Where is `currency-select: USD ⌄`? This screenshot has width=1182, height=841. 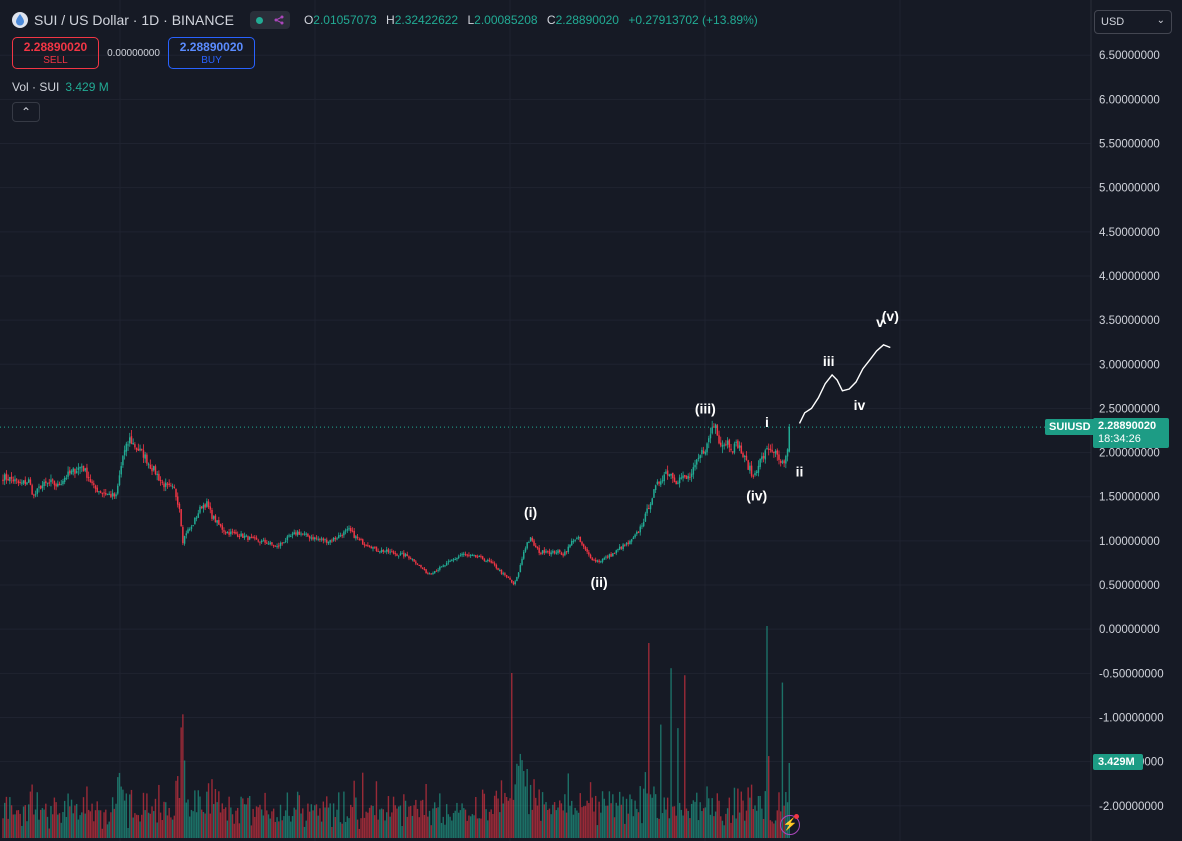 currency-select: USD ⌄ is located at coordinates (1133, 22).